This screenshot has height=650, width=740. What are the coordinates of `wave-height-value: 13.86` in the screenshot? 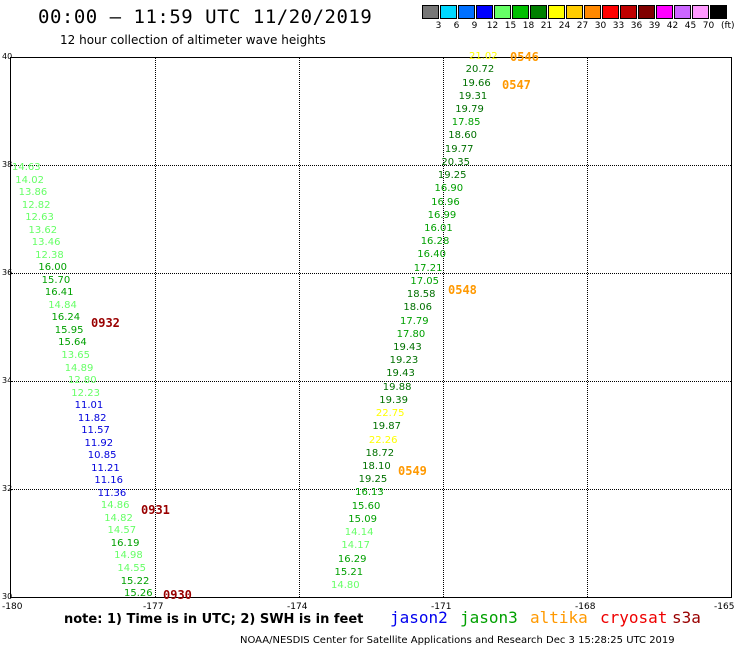 It's located at (33, 193).